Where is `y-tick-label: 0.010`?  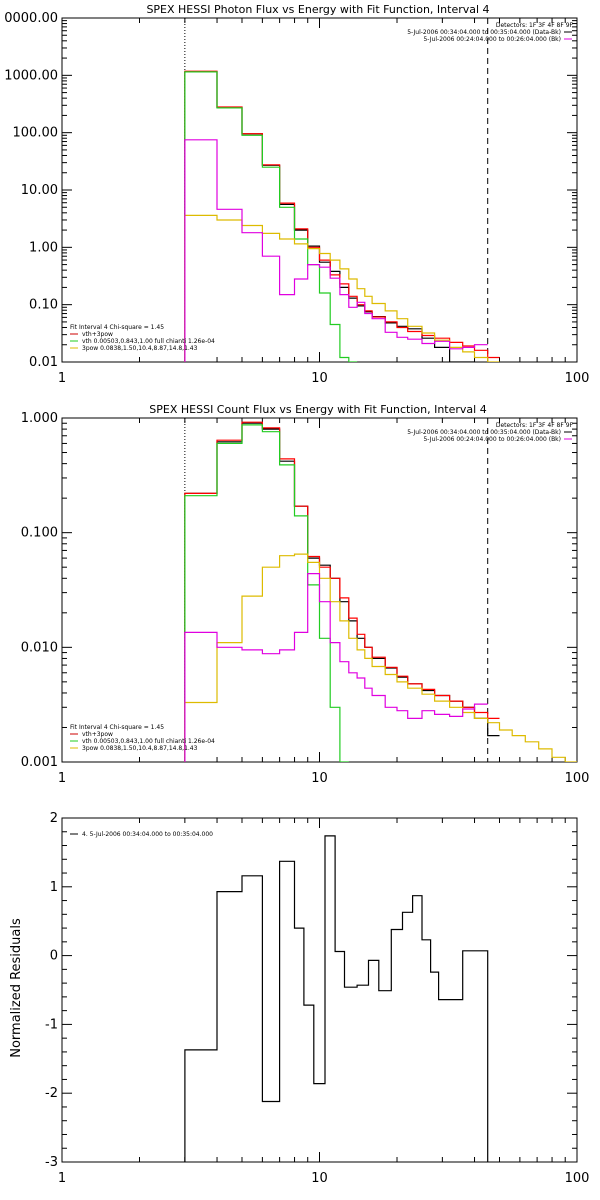
y-tick-label: 0.010 is located at coordinates (39, 647).